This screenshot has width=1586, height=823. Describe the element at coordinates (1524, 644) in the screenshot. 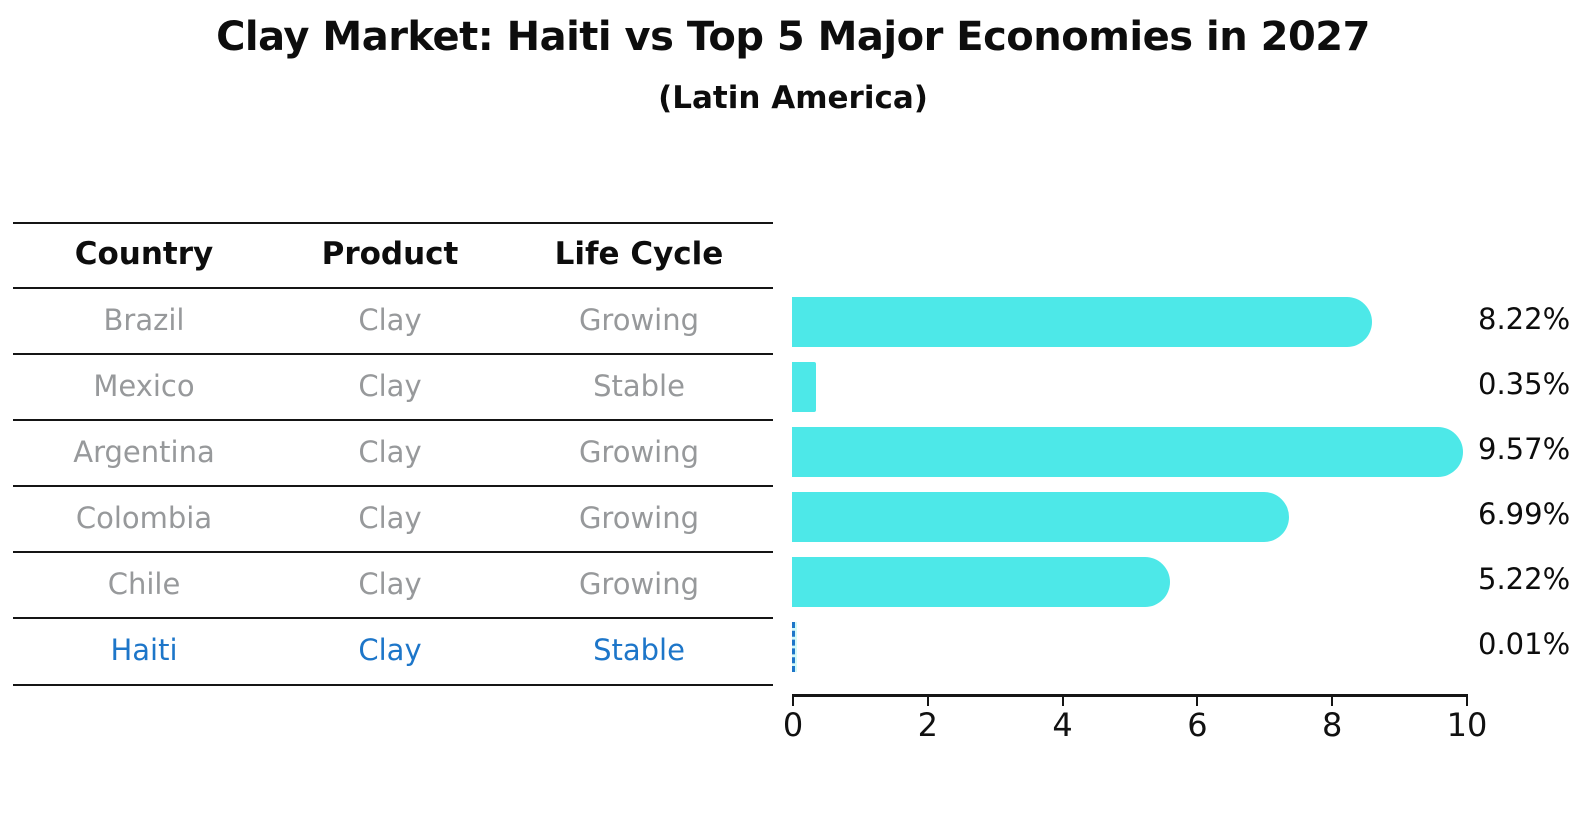

I see `bar-value-label: 0.01%` at that location.